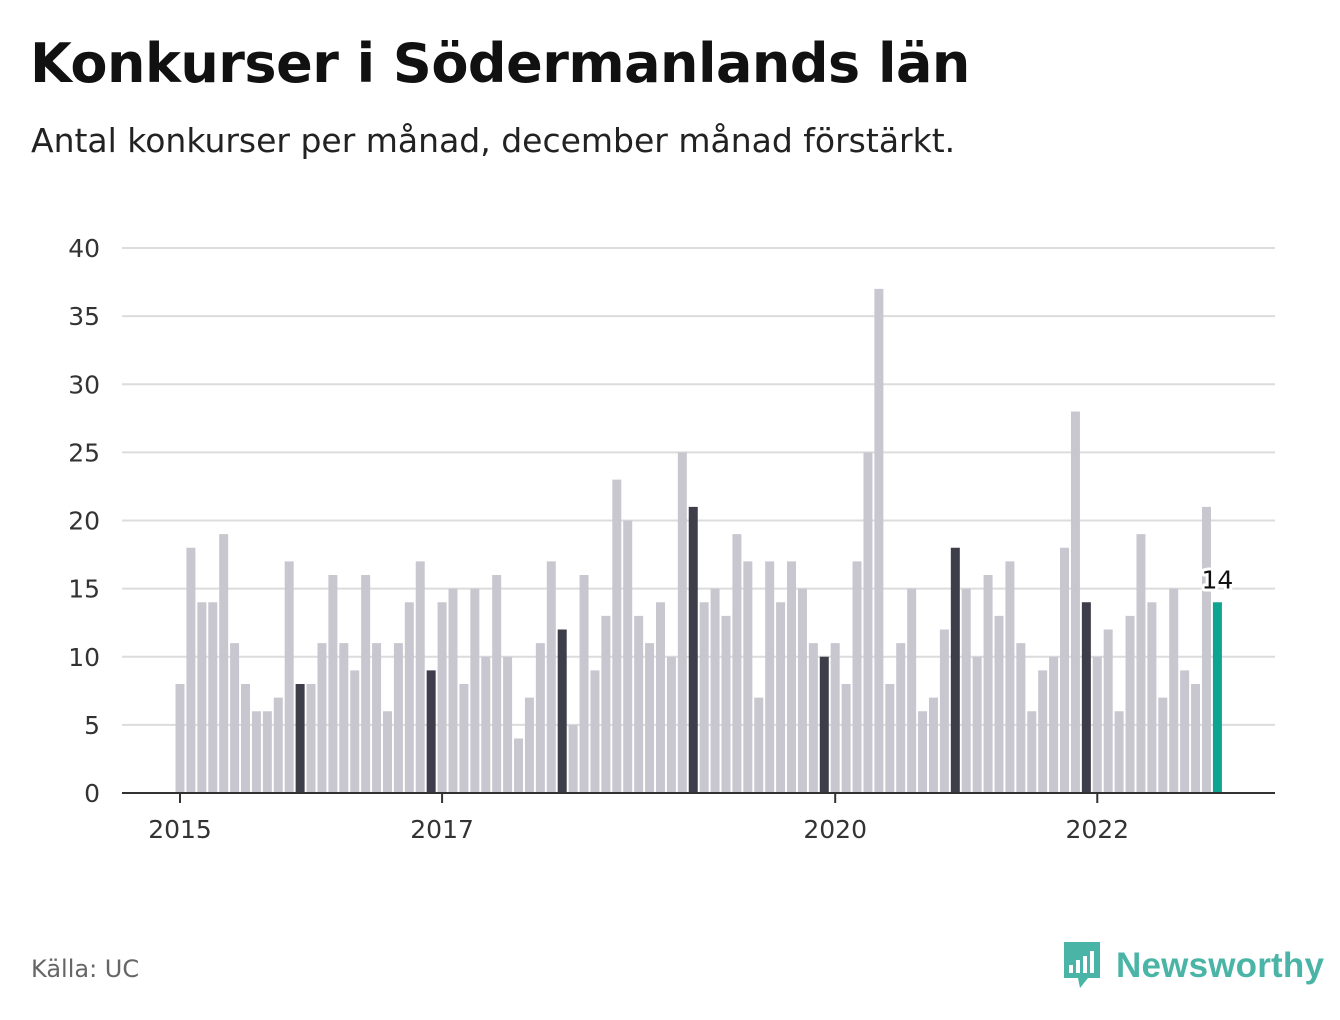 This screenshot has height=1020, width=1340. I want to click on y-tick-label: 20, so click(84, 521).